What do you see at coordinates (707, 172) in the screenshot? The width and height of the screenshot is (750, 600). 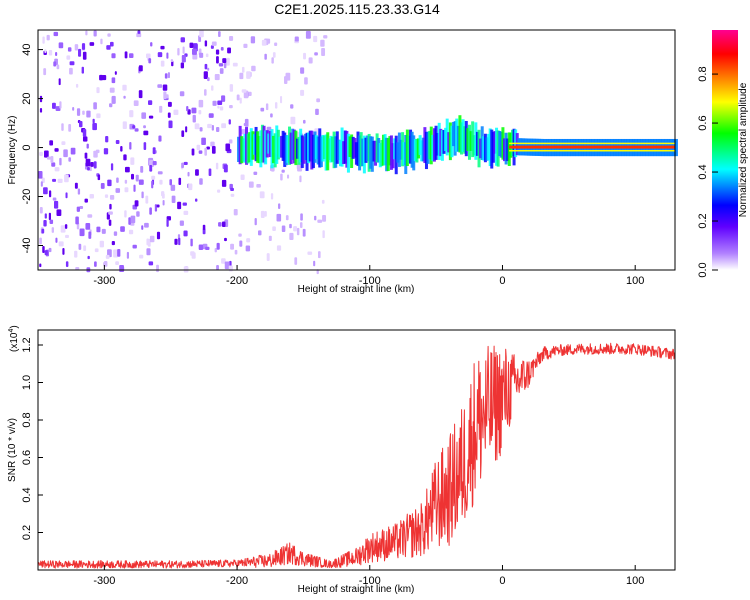 I see `colorbar-ticks: 0.0 0.2 0.4 0.6 0.8` at bounding box center [707, 172].